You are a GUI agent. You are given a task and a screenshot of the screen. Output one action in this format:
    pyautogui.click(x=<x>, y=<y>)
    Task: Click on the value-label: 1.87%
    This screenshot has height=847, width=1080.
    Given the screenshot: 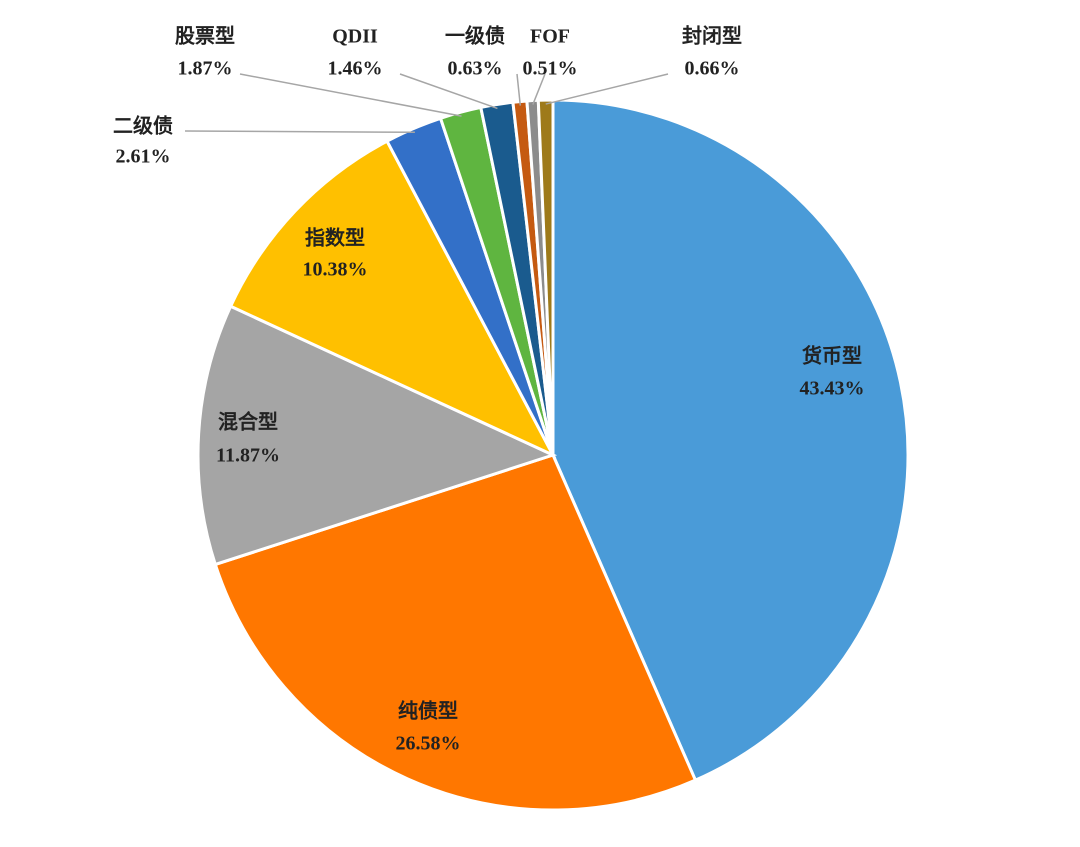 What is the action you would take?
    pyautogui.click(x=205, y=69)
    